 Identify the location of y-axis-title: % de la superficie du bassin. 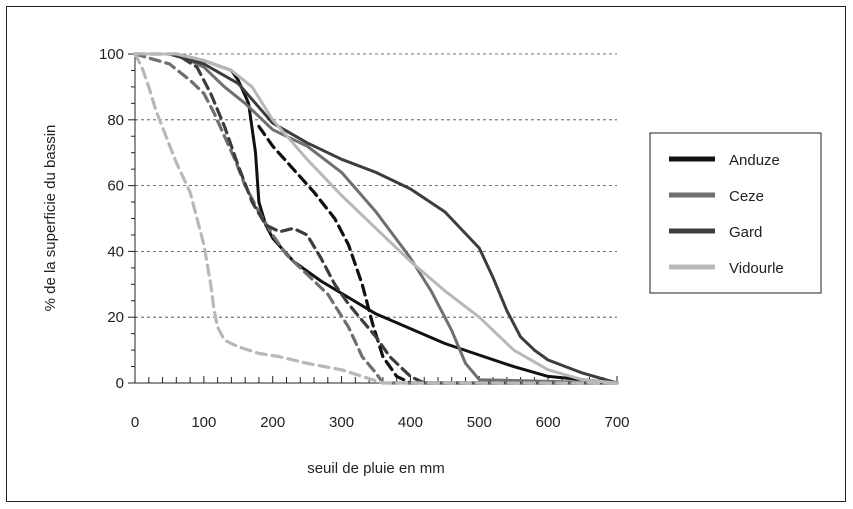
(50, 218).